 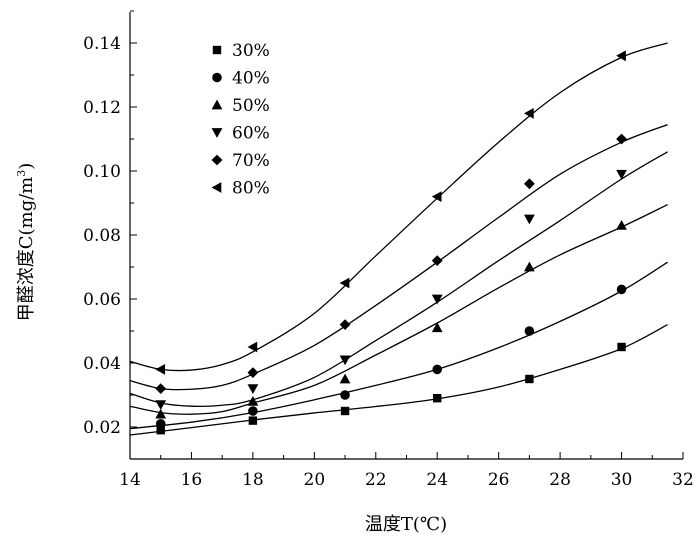 I want to click on y-tick-label: 0.04, so click(x=102, y=364).